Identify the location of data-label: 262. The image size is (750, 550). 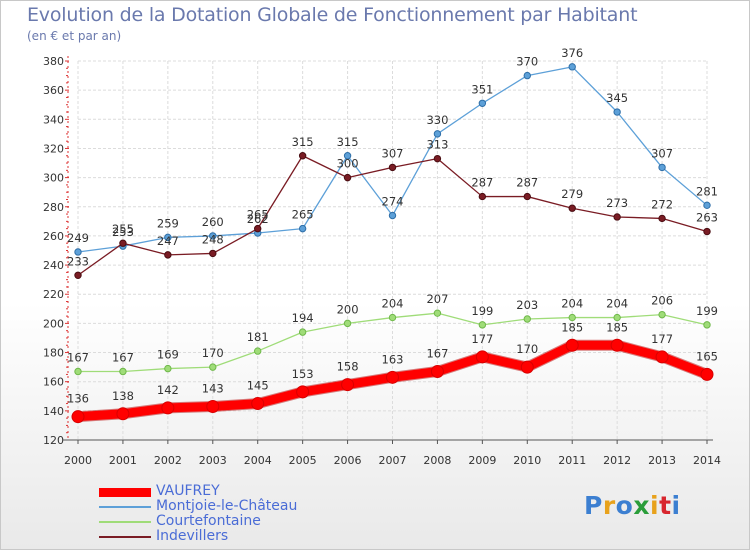
(258, 219).